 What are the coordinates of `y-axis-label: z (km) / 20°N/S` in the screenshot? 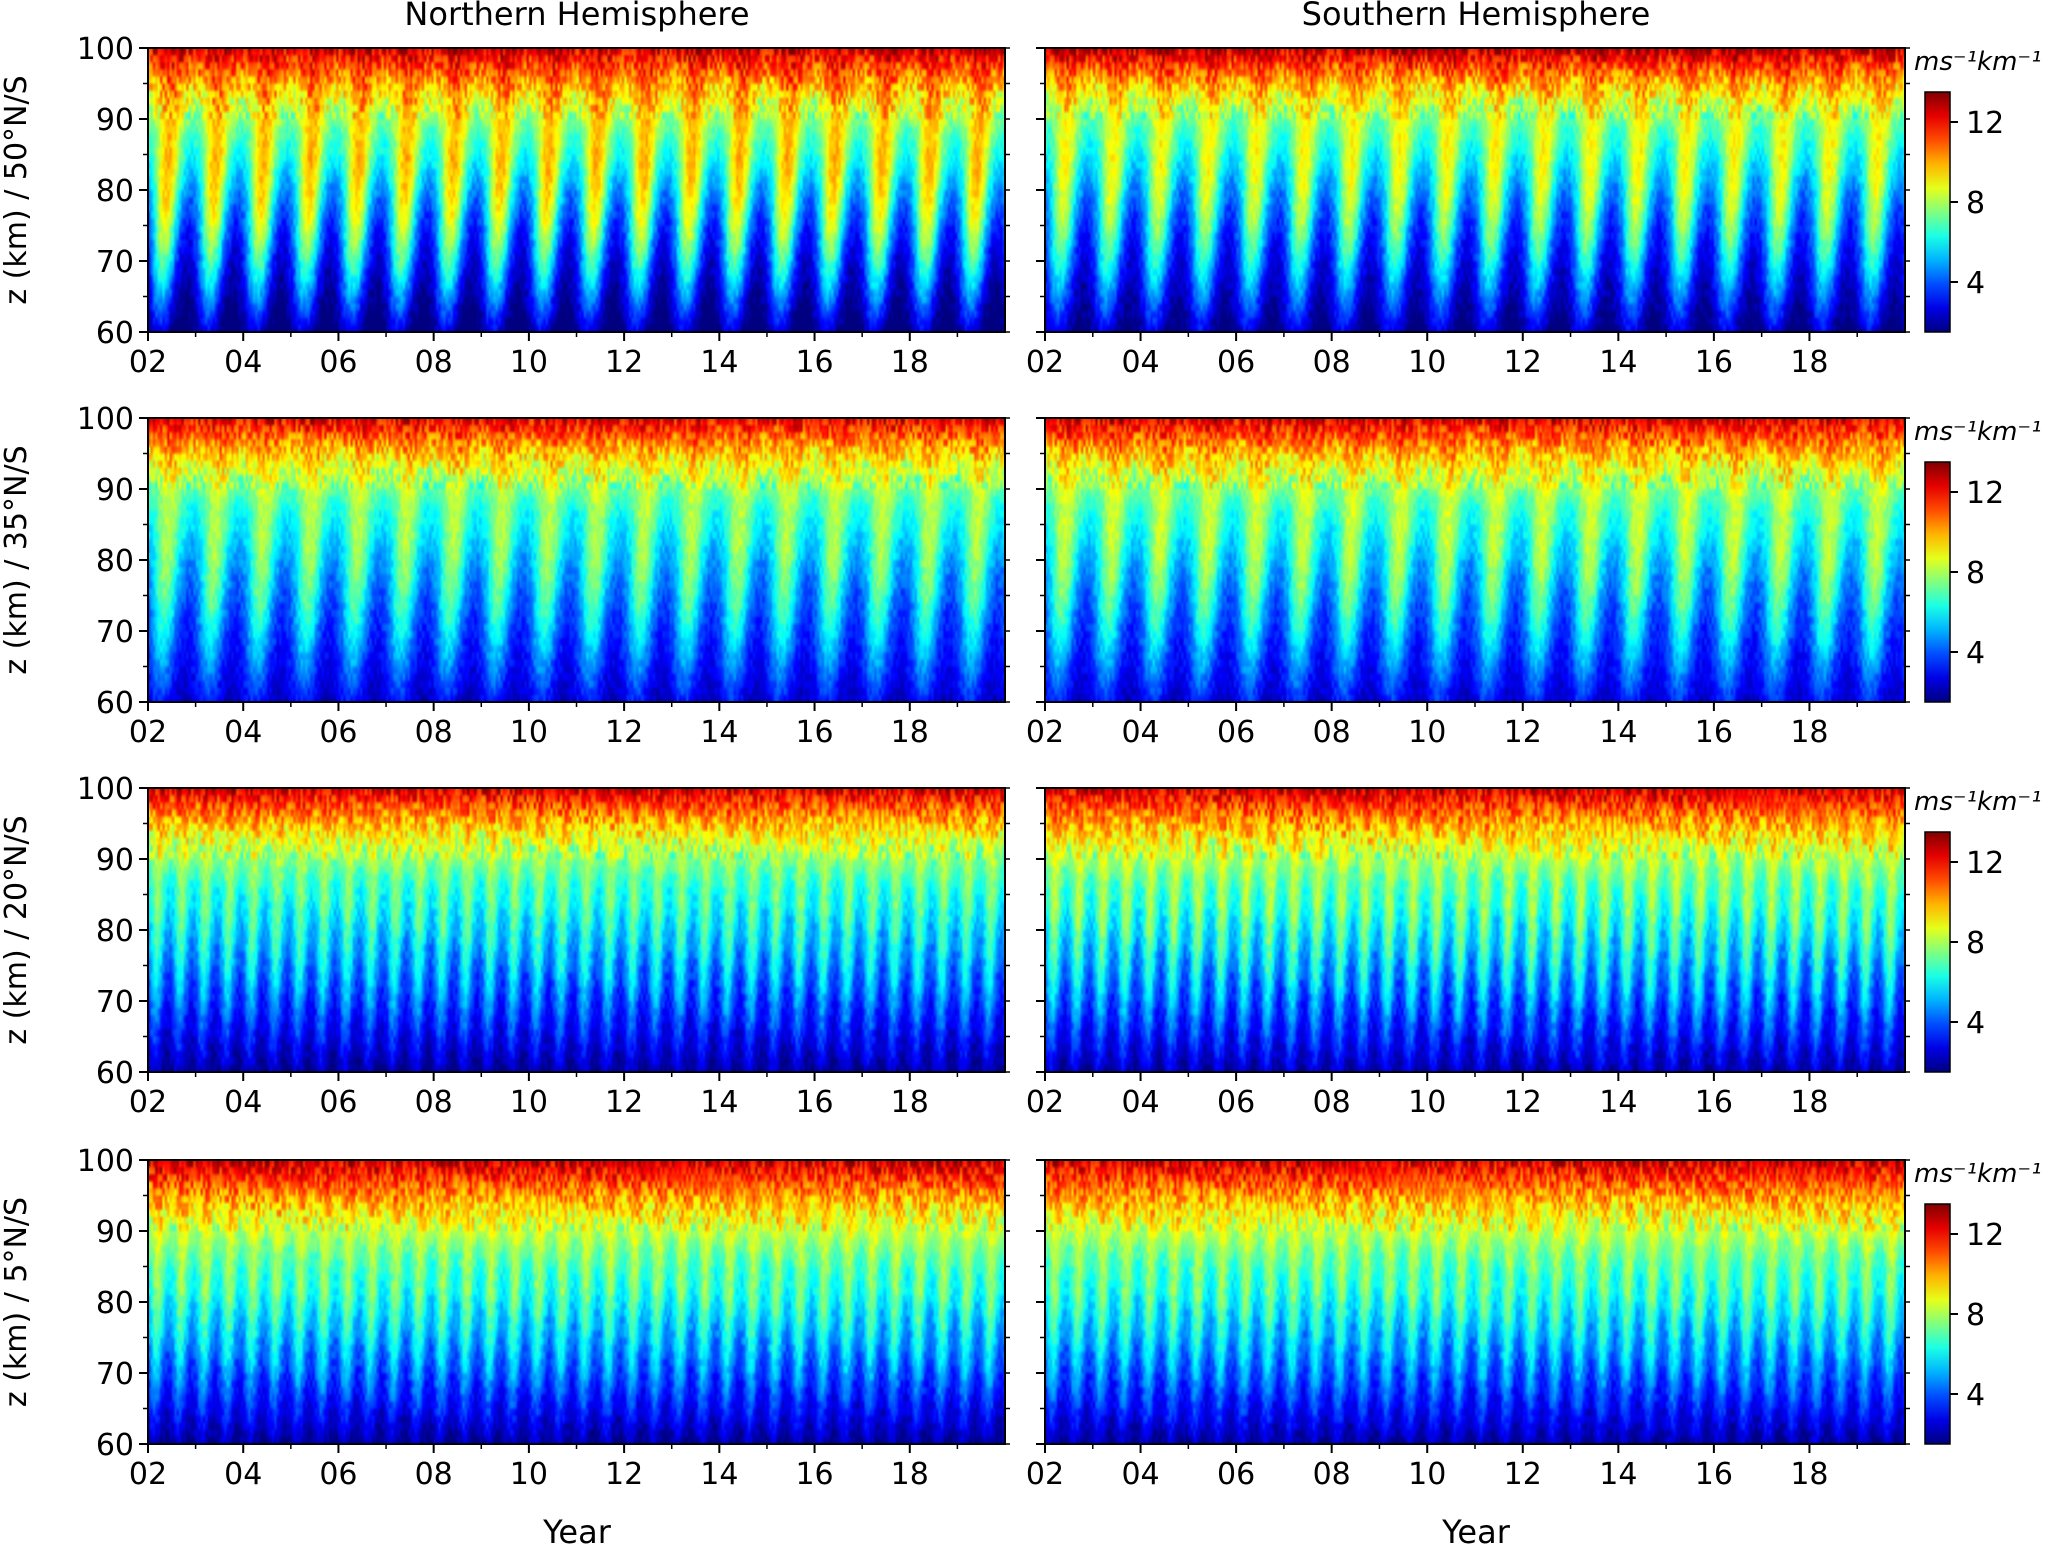 It's located at (17, 929).